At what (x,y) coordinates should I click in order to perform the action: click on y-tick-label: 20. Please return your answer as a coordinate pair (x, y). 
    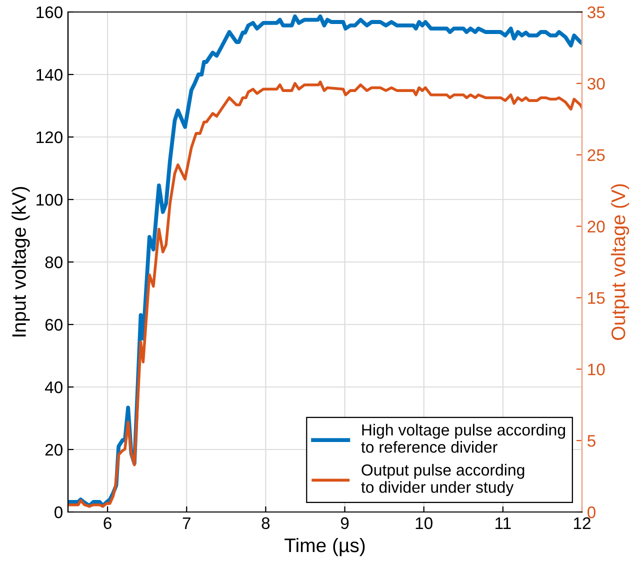
    Looking at the image, I should click on (53, 450).